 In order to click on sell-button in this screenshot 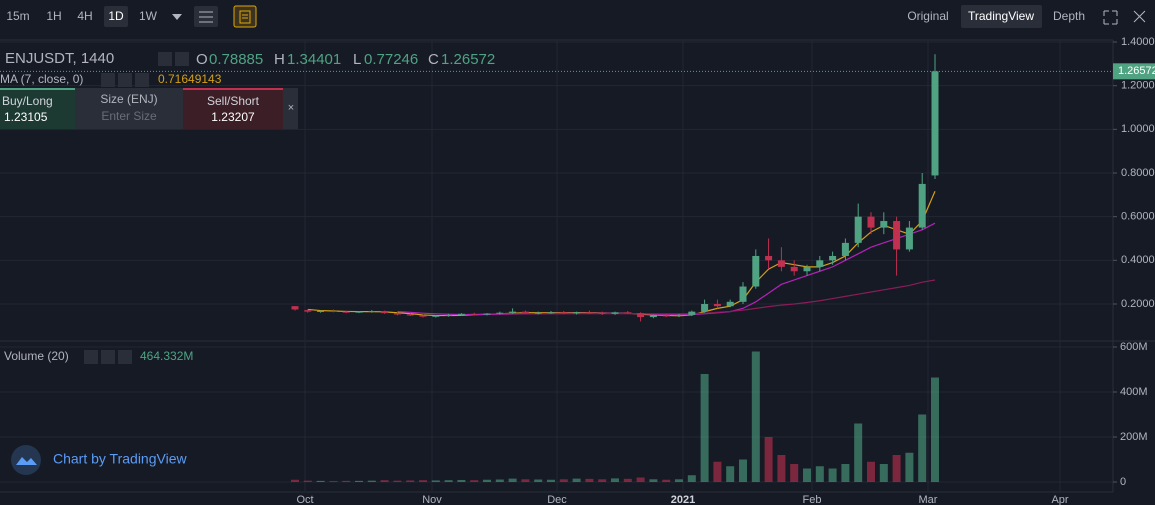, I will do `click(233, 108)`.